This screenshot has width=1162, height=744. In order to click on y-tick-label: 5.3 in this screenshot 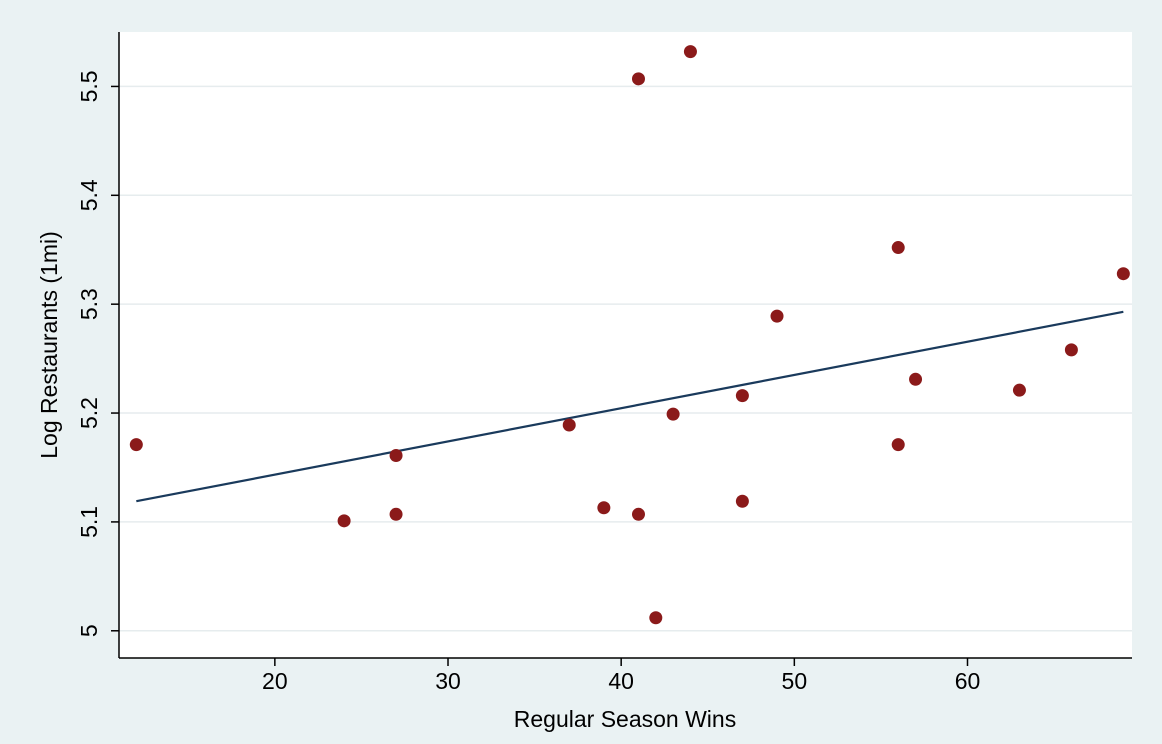, I will do `click(89, 304)`.